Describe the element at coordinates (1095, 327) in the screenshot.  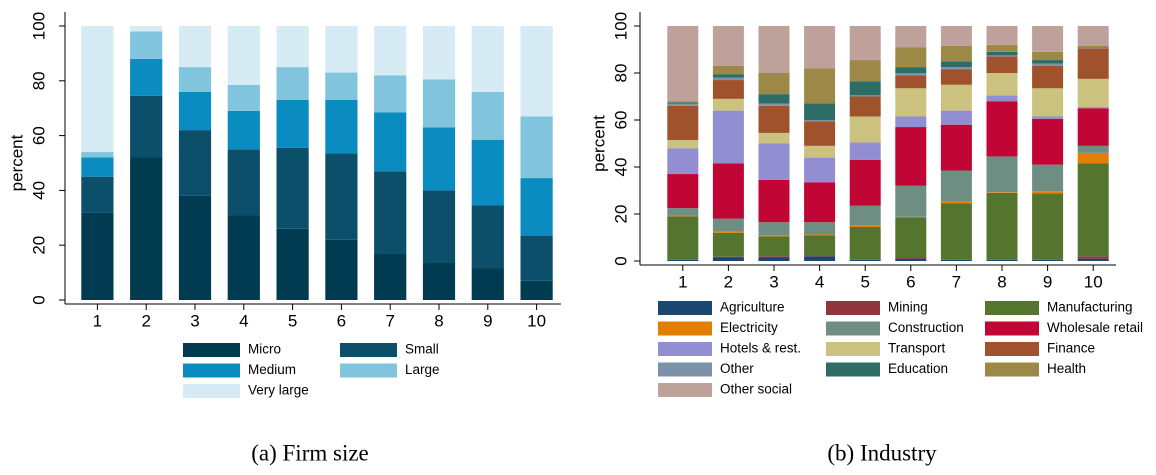
I see `legend-label: Wholesale retail` at that location.